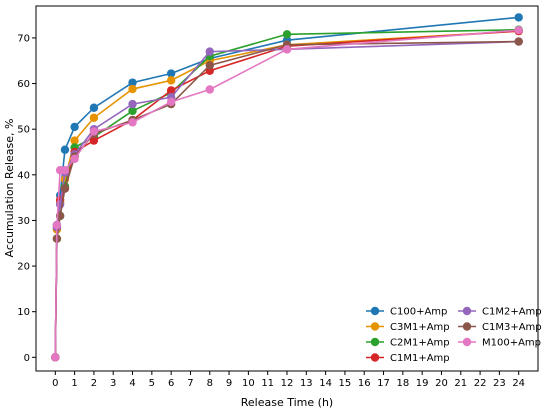  What do you see at coordinates (499, 383) in the screenshot?
I see `x-tick-label: 23` at bounding box center [499, 383].